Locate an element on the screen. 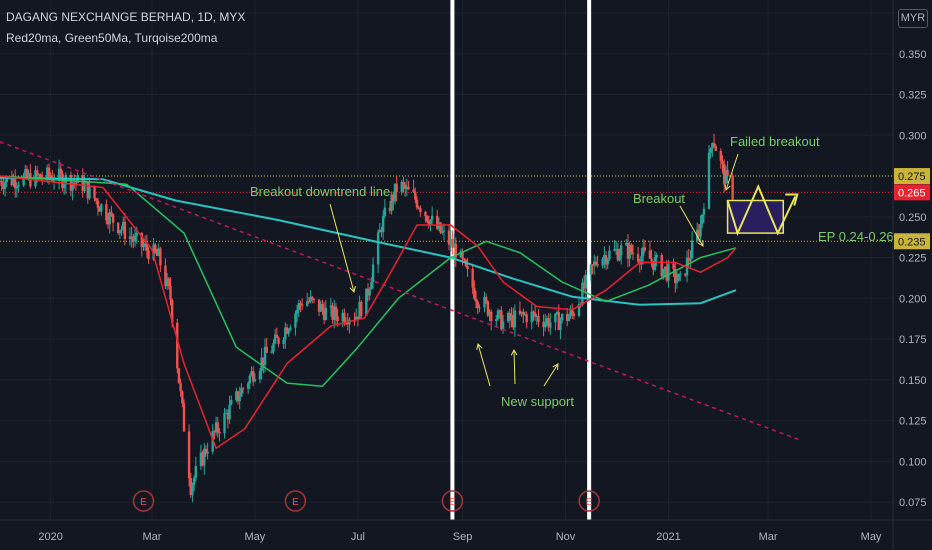 The height and width of the screenshot is (550, 932). y-tick-label: 0.225 is located at coordinates (913, 259).